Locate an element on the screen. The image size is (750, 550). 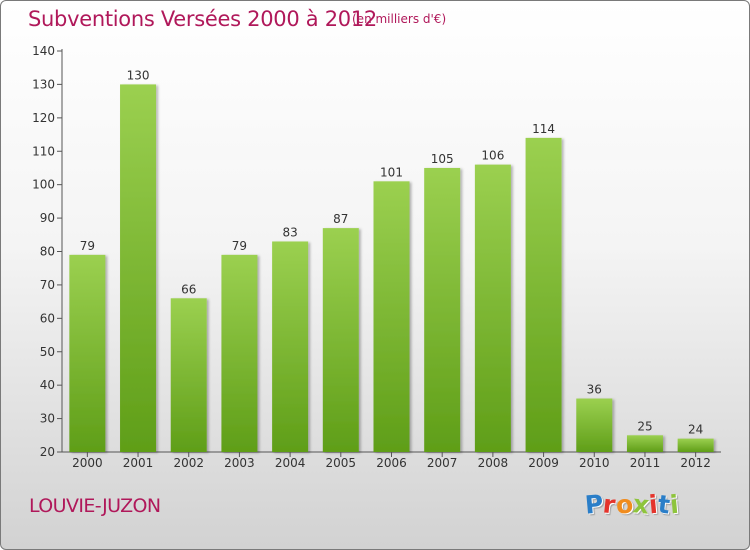
bar-2005 is located at coordinates (340, 340).